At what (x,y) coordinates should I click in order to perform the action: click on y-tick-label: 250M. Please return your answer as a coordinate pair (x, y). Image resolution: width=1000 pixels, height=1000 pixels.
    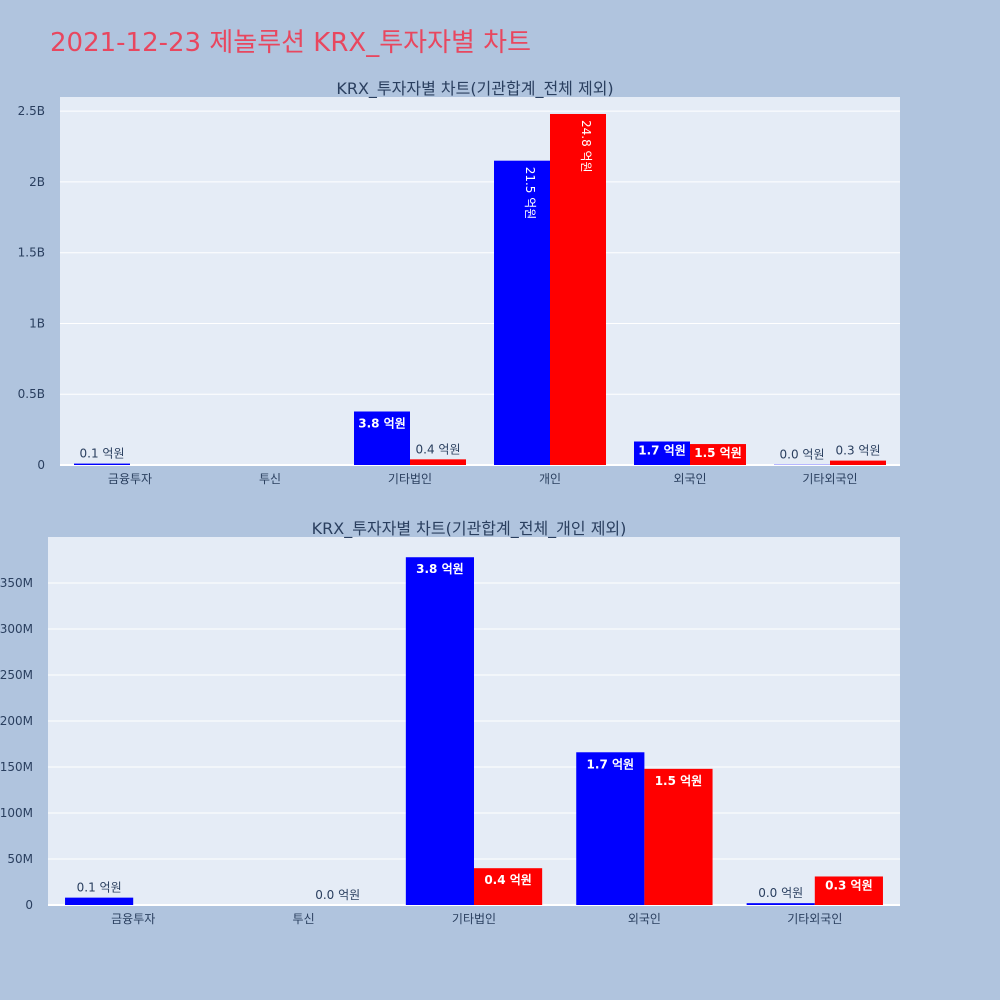
    Looking at the image, I should click on (16, 675).